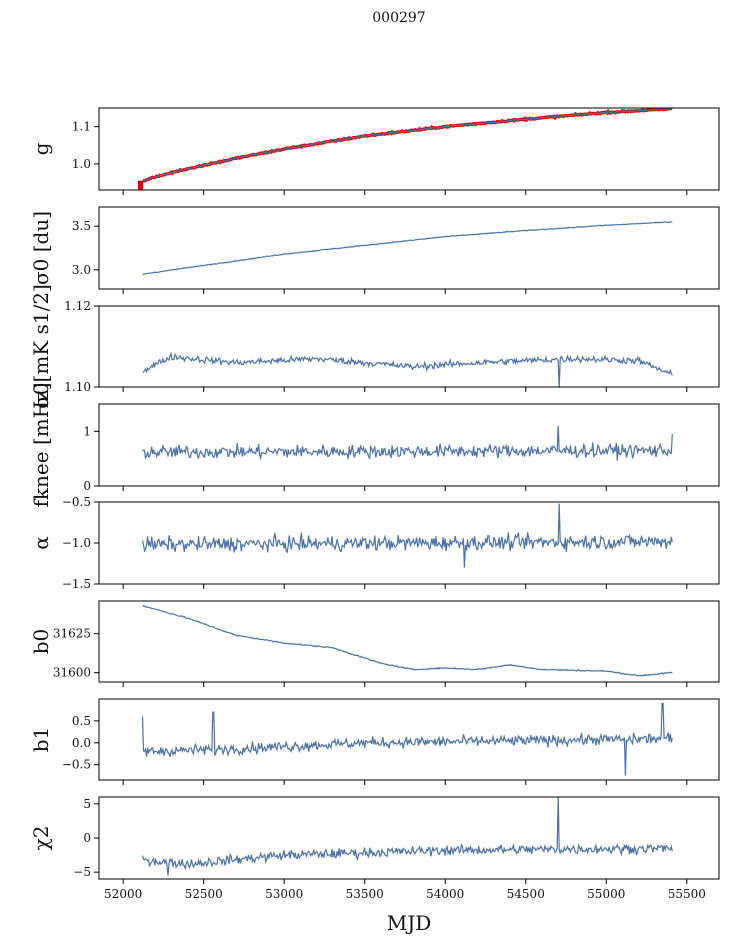  I want to click on series-sigma0_du, so click(407, 248).